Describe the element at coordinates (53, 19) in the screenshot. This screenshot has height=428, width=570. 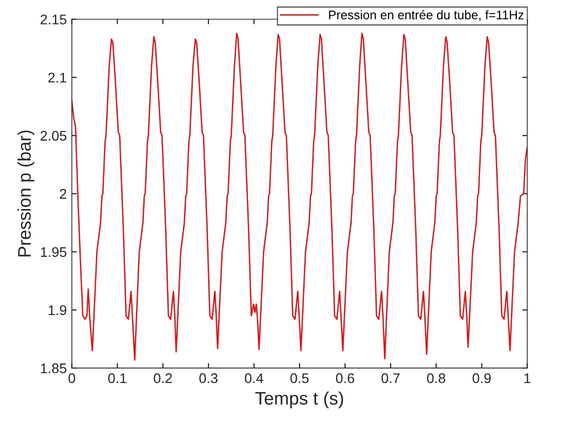
I see `y-tick-label: 2.15` at that location.